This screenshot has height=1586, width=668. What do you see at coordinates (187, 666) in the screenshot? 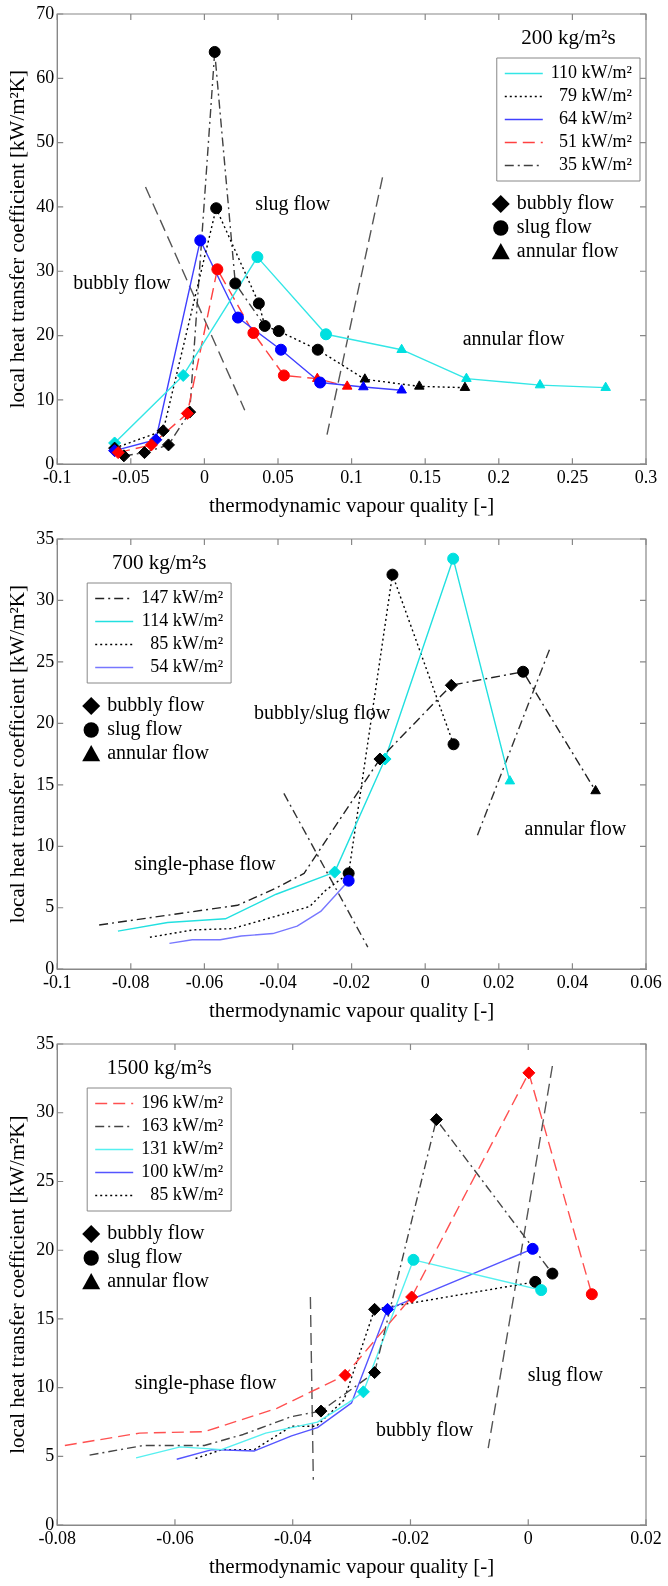
I see `legend-label: 54 kW/m²` at bounding box center [187, 666].